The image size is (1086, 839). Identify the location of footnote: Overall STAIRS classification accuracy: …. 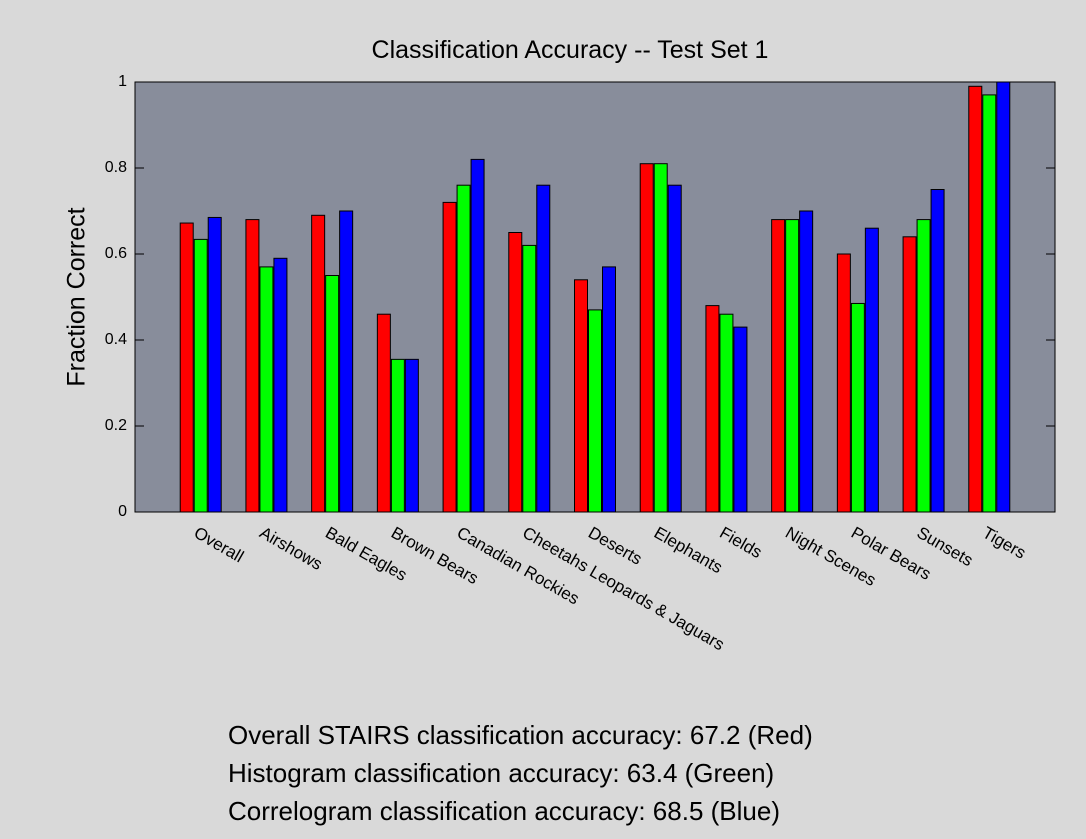
(520, 735).